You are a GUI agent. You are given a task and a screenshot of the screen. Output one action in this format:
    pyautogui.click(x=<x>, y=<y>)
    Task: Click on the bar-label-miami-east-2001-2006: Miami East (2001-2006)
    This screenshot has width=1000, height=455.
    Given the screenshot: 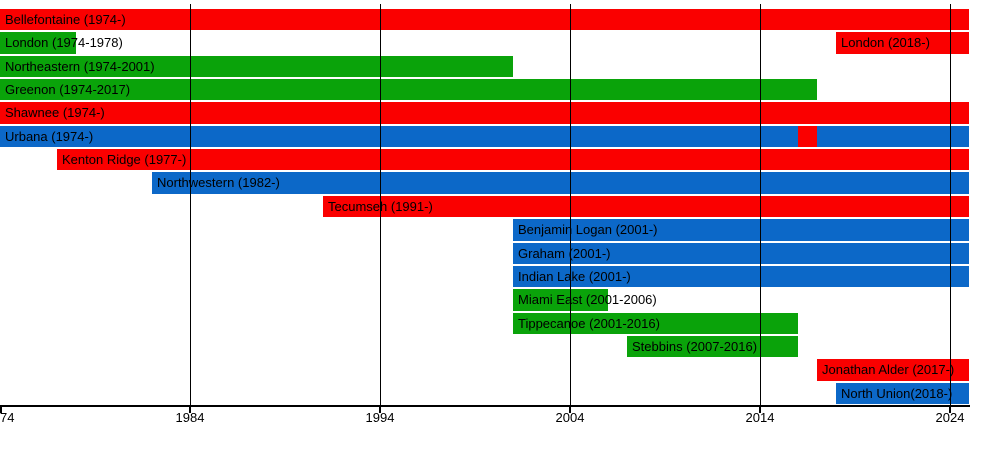 What is the action you would take?
    pyautogui.click(x=587, y=300)
    